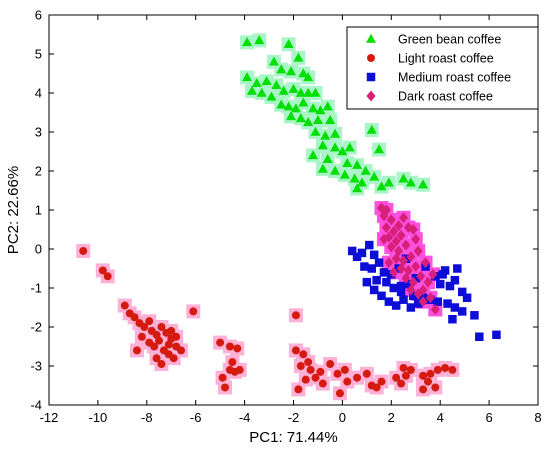  Describe the element at coordinates (449, 40) in the screenshot. I see `legend-label-green-bean-coffee: Green bean coffee` at that location.